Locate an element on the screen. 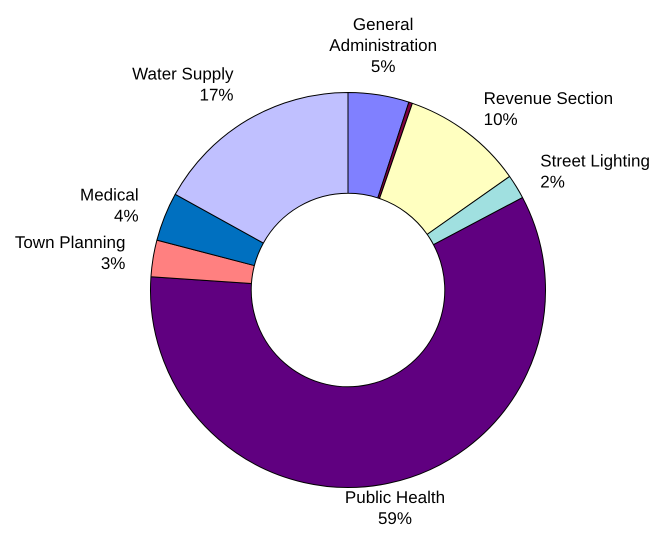 The width and height of the screenshot is (664, 537). slice-label: Water Supply is located at coordinates (183, 74).